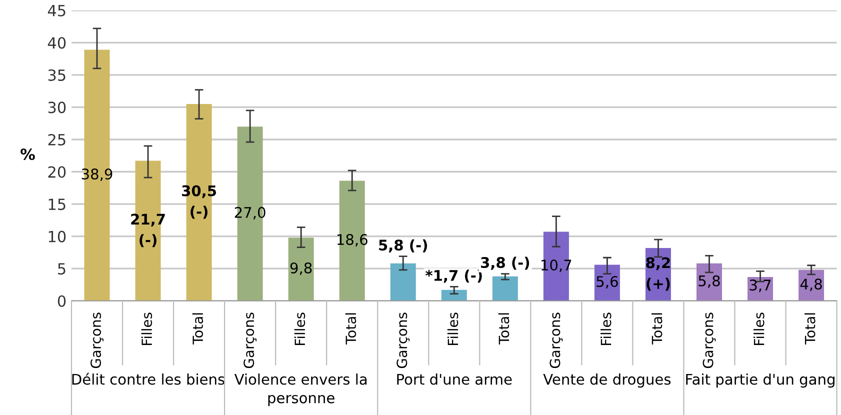 The width and height of the screenshot is (841, 415). What do you see at coordinates (658, 274) in the screenshot?
I see `data-label: 8,2 (+)` at bounding box center [658, 274].